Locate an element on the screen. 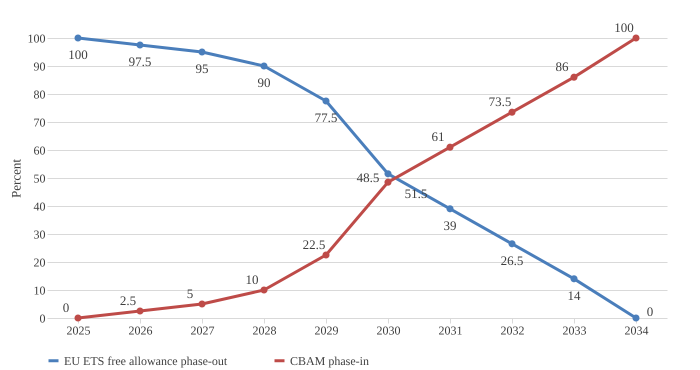  data-label: 61 is located at coordinates (438, 136).